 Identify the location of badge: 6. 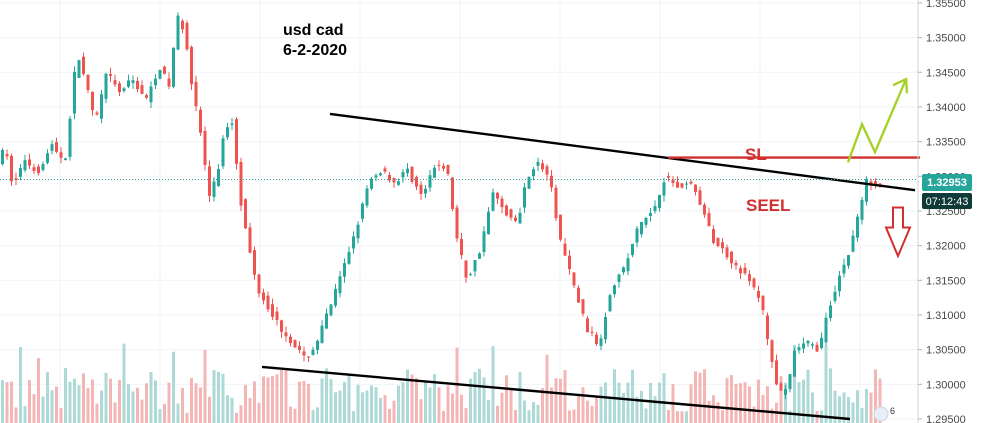
(884, 414).